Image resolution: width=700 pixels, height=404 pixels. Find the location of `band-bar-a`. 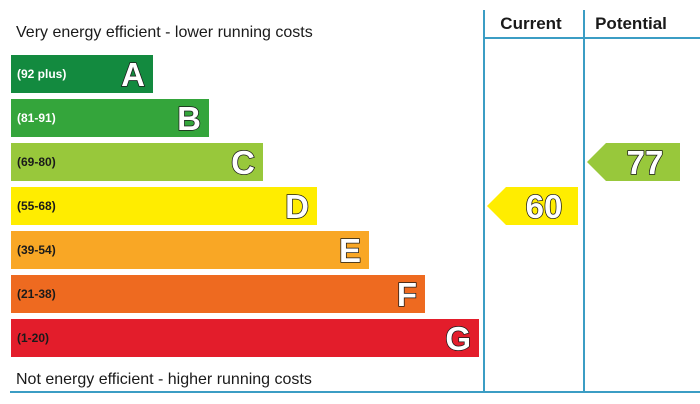

band-bar-a is located at coordinates (82, 74).